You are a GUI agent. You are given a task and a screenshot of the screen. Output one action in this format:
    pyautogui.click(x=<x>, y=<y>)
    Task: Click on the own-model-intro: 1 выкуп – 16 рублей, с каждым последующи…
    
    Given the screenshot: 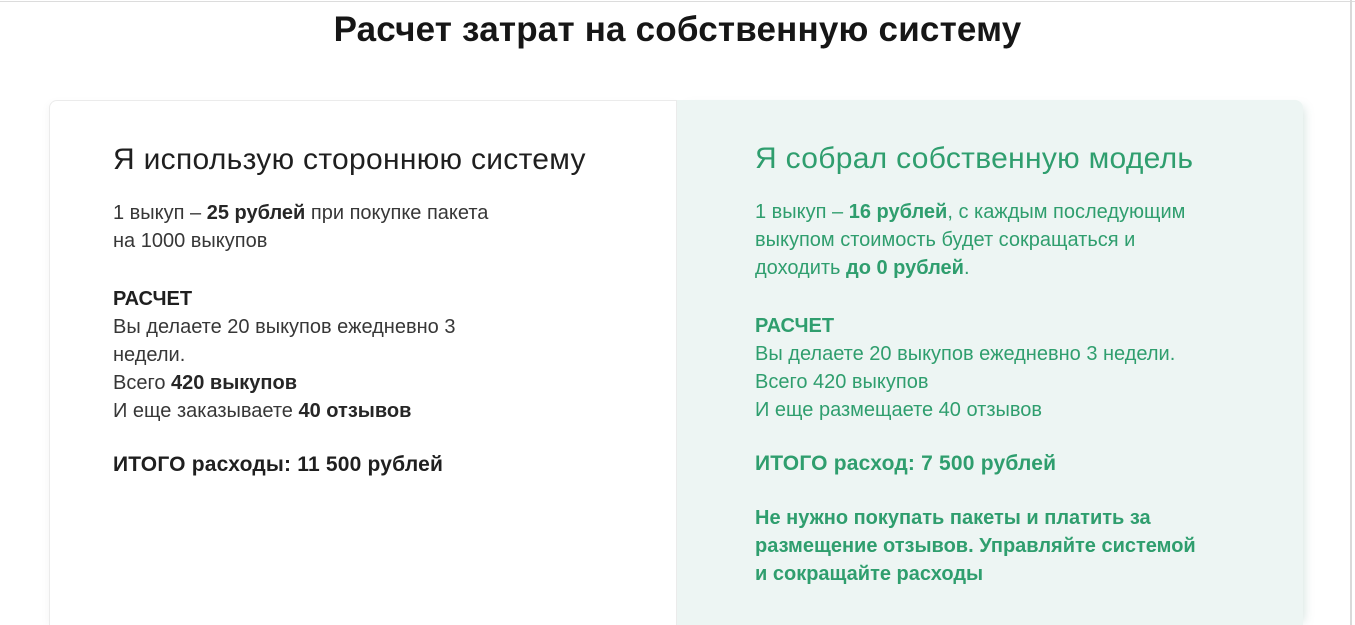 What is the action you would take?
    pyautogui.click(x=976, y=240)
    